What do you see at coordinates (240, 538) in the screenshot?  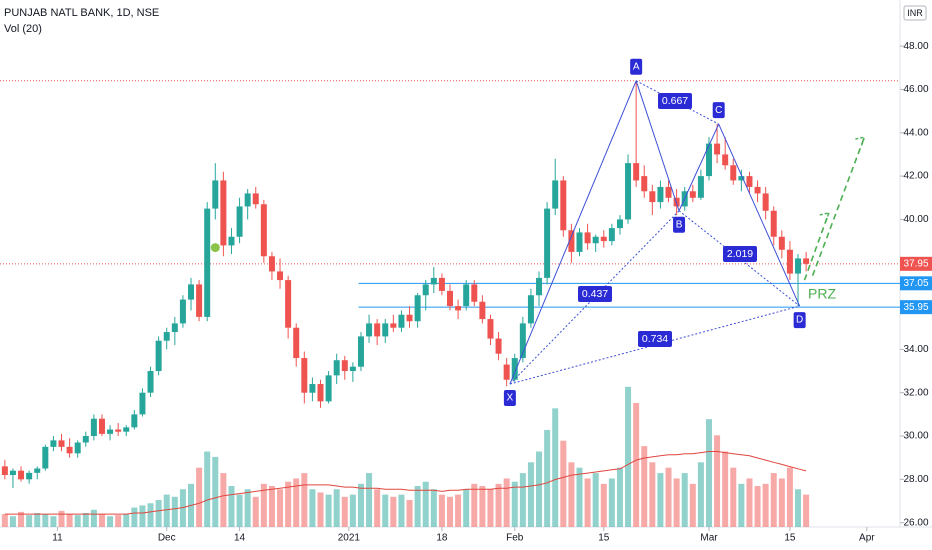 I see `x-tick-label: 14` at bounding box center [240, 538].